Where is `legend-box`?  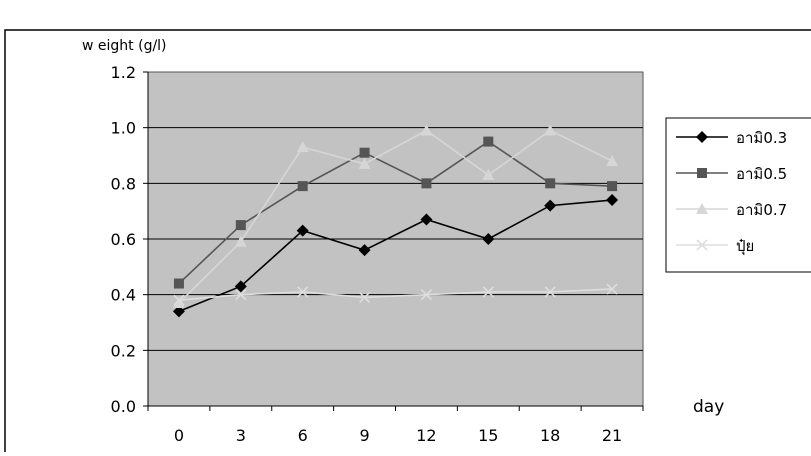
legend-box is located at coordinates (738, 195).